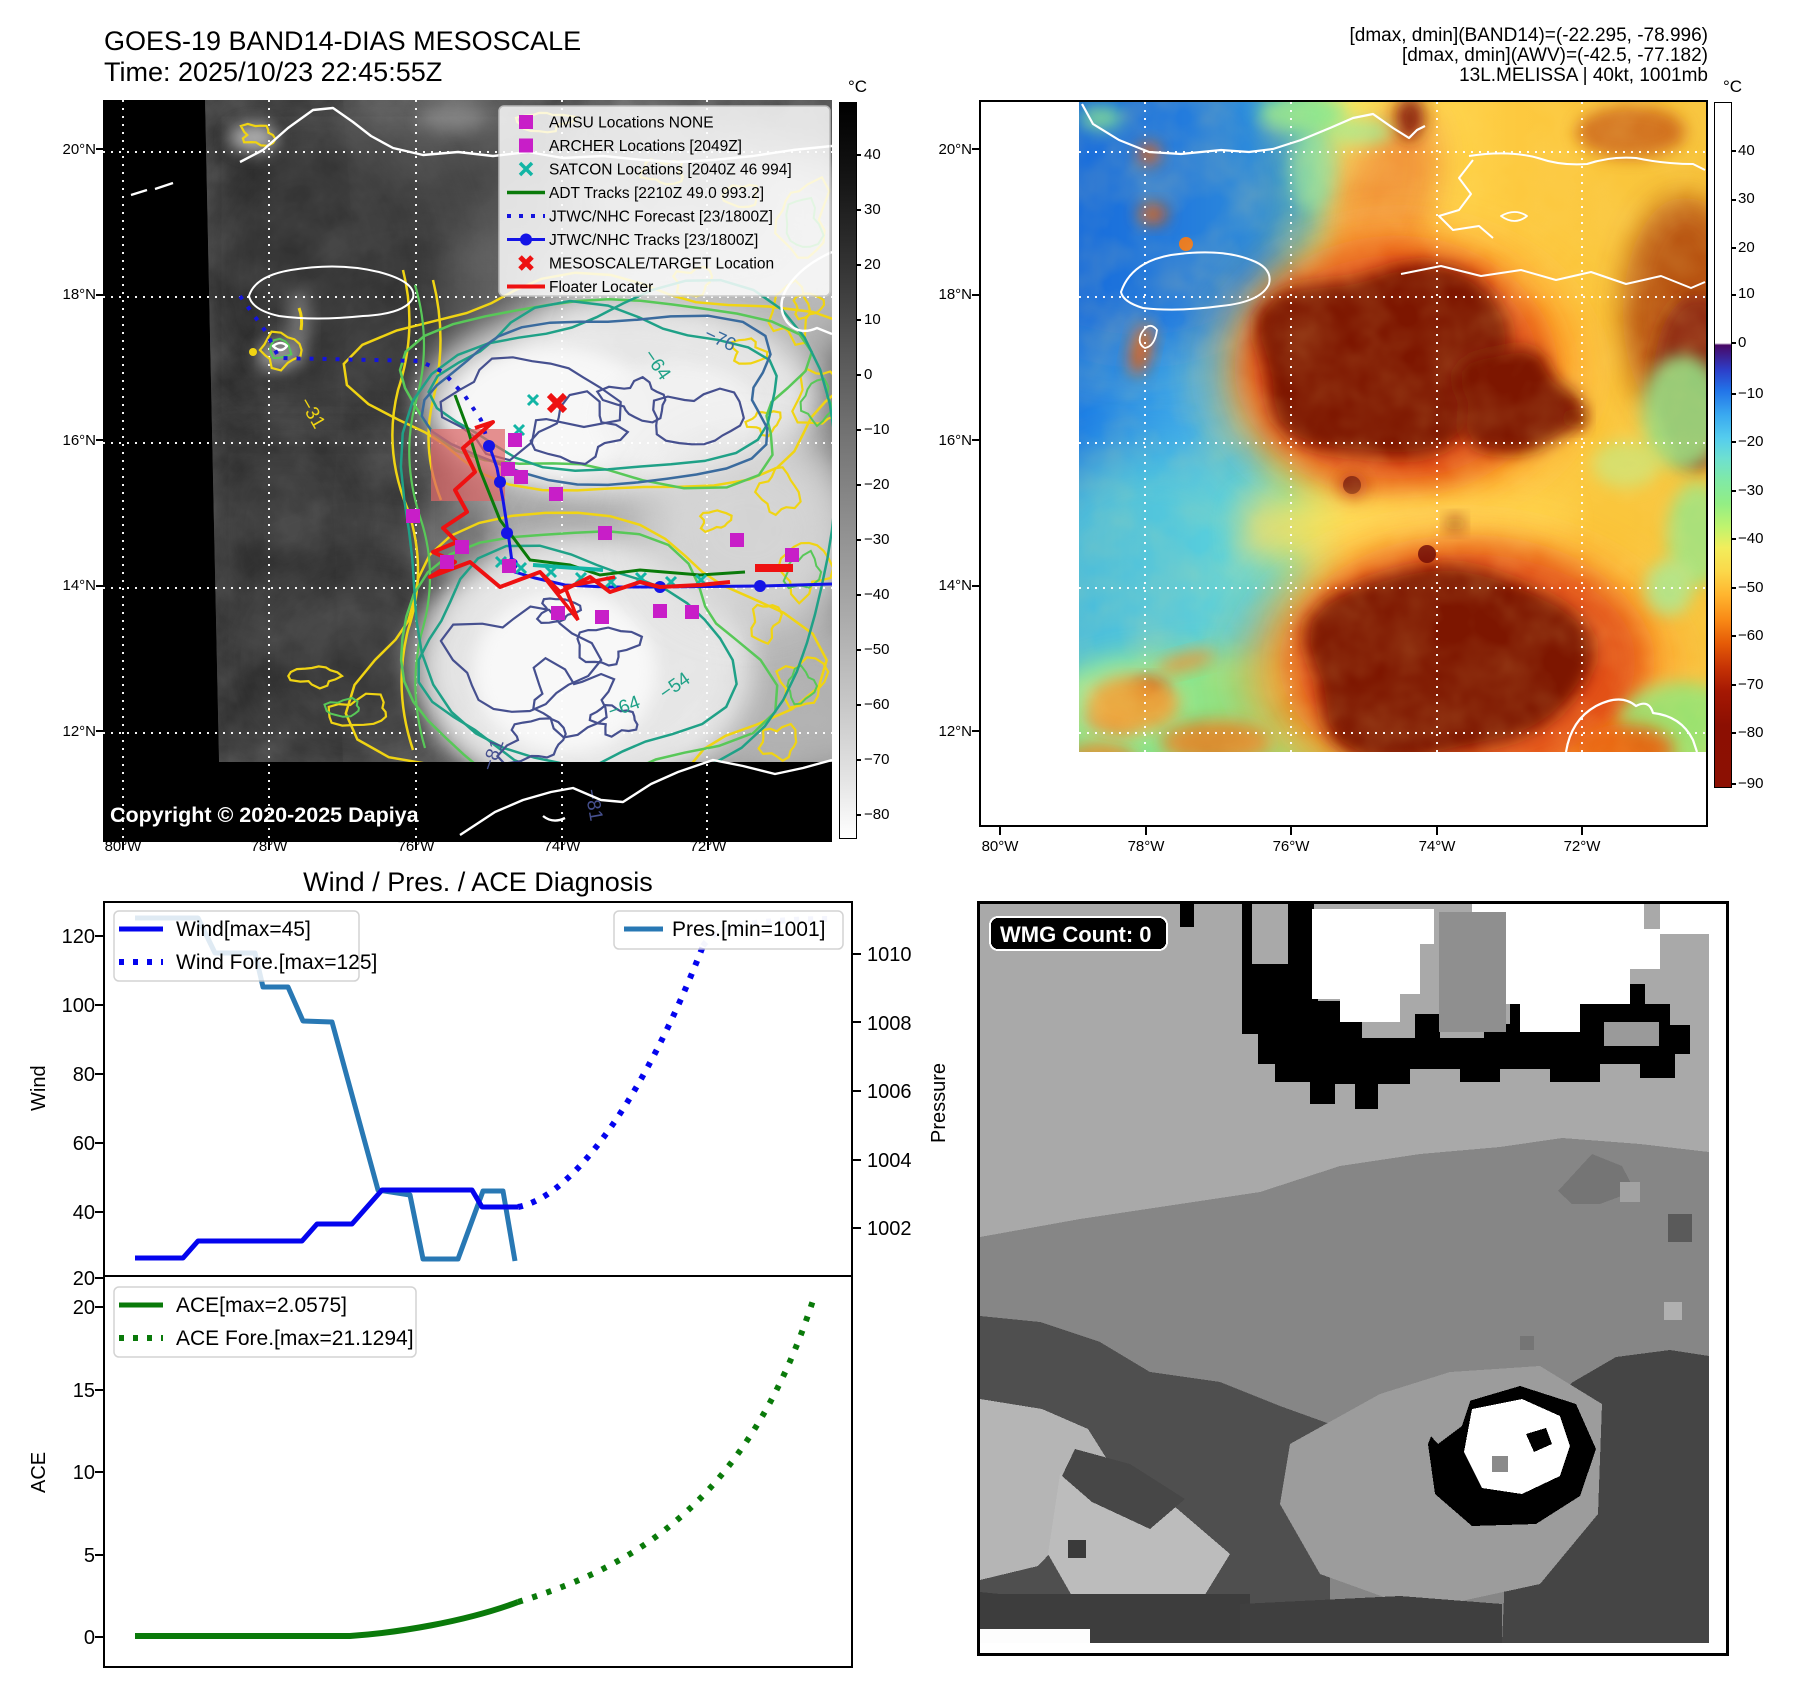  What do you see at coordinates (661, 217) in the screenshot?
I see `svg-text: JTWC/NHC Forecast [23/1800Z]` at bounding box center [661, 217].